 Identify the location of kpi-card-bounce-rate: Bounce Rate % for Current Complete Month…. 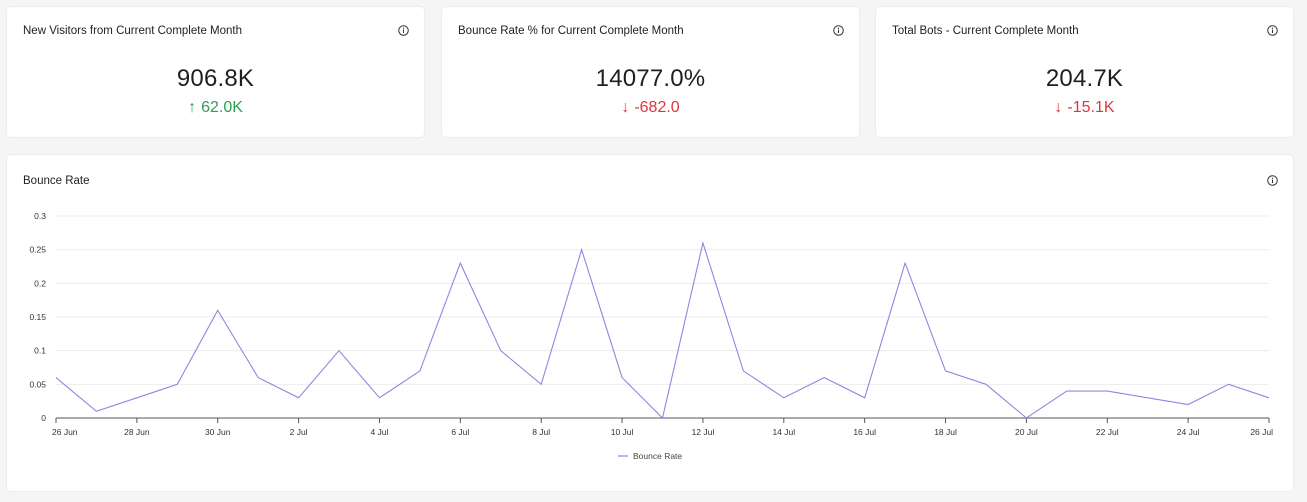
(650, 72).